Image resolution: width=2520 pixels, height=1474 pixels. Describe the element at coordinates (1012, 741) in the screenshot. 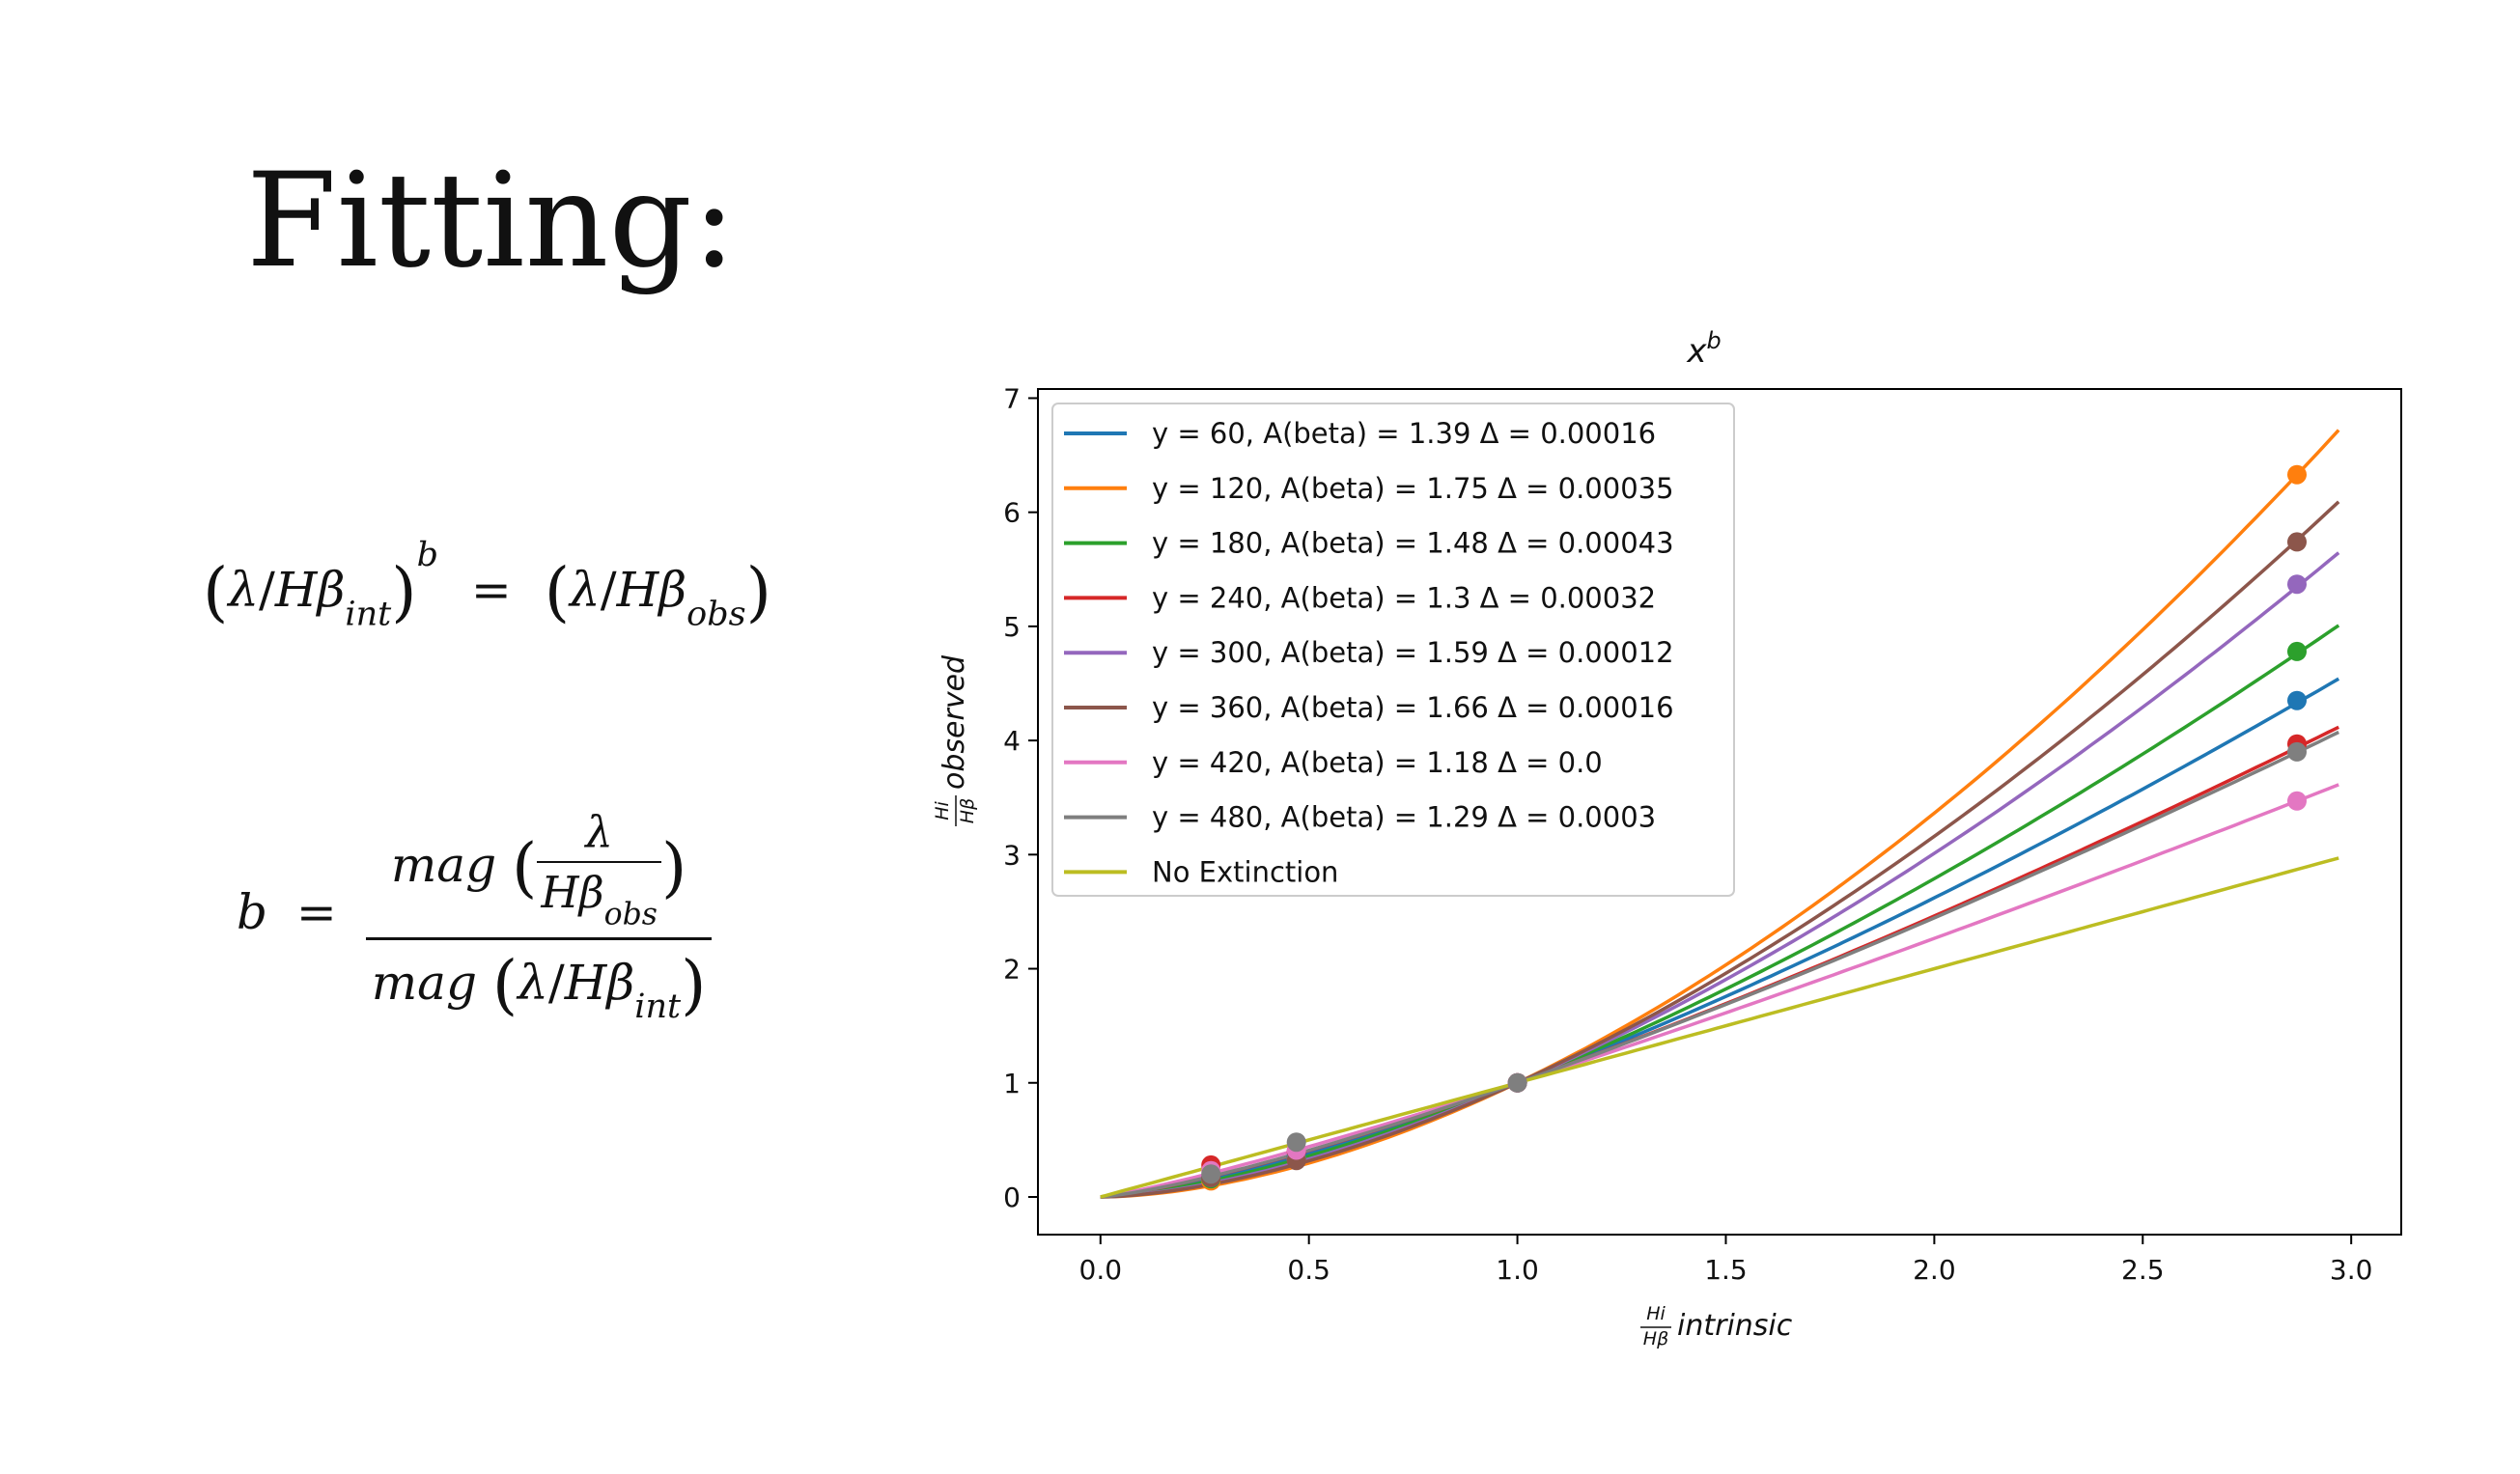

I see `y-tick-label-4: 4` at that location.